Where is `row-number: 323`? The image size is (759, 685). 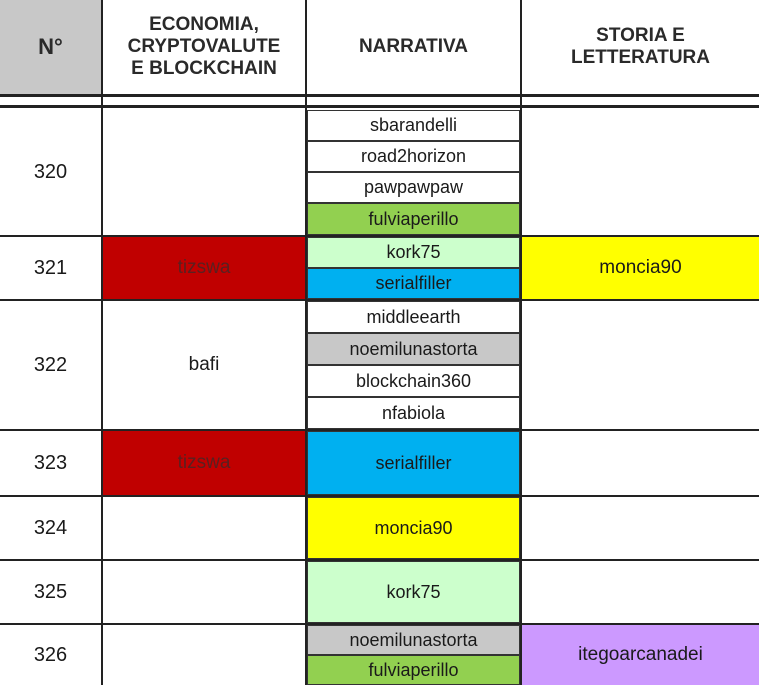
row-number: 323 is located at coordinates (50, 462).